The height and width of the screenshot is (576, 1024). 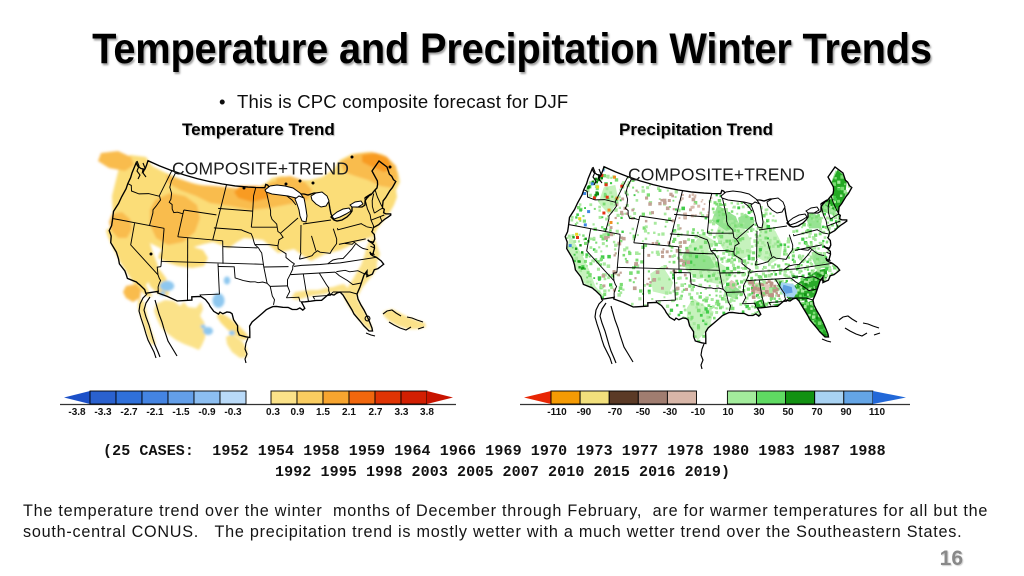 What do you see at coordinates (349, 412) in the screenshot?
I see `svg-text: 2.1` at bounding box center [349, 412].